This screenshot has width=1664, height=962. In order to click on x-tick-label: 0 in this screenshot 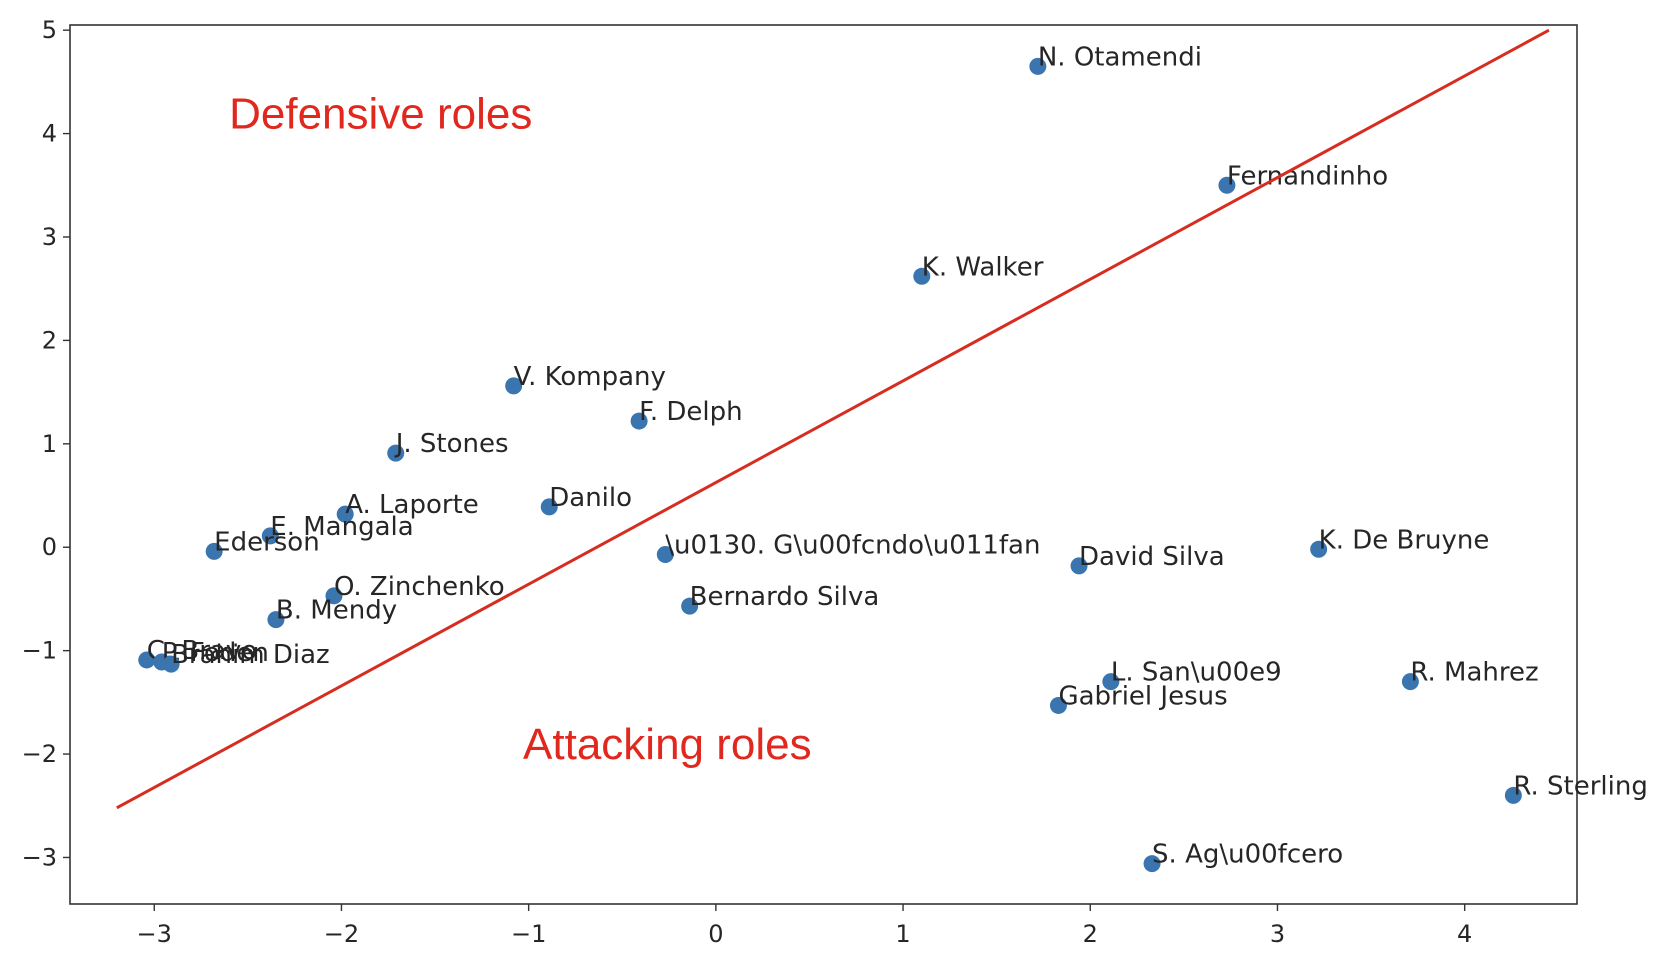, I will do `click(715, 934)`.